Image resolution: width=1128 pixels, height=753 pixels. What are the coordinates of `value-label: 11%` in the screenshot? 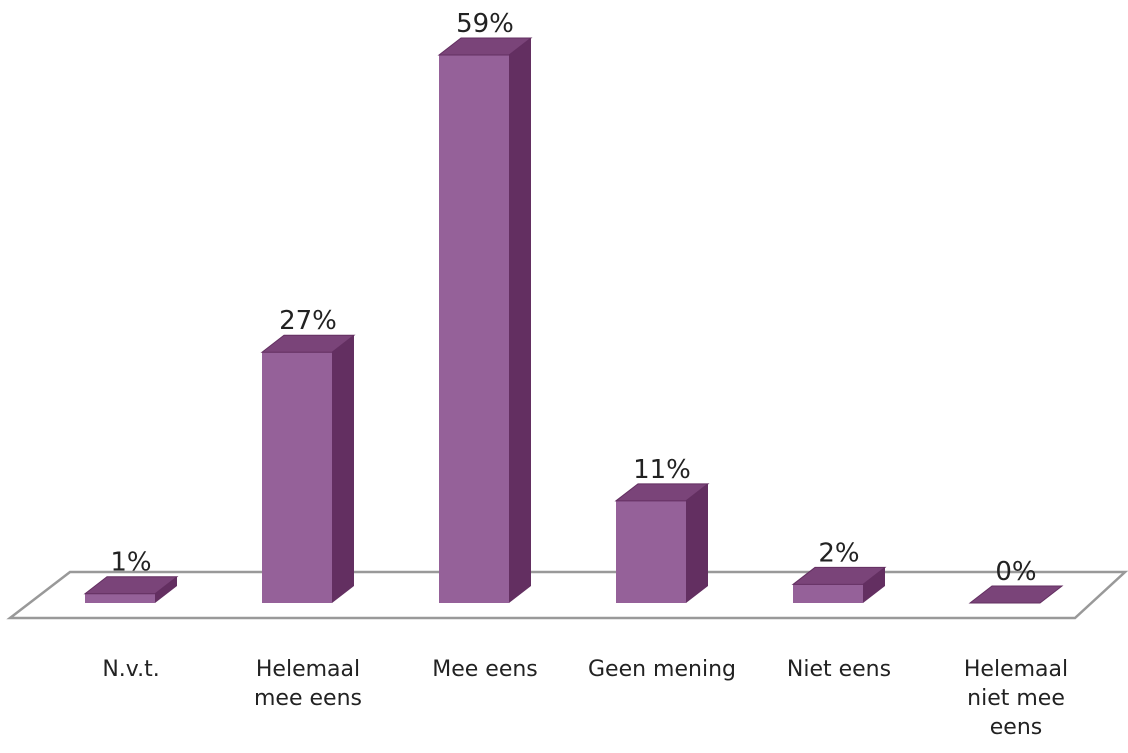 It's located at (662, 470).